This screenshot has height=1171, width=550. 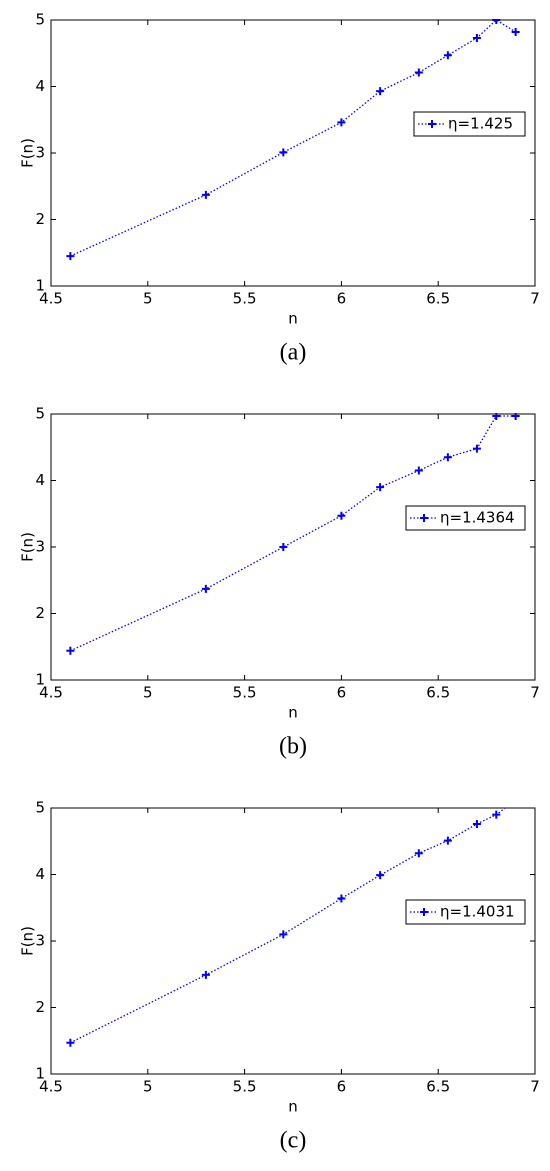 I want to click on legend-label: η=1.4031, so click(x=477, y=912).